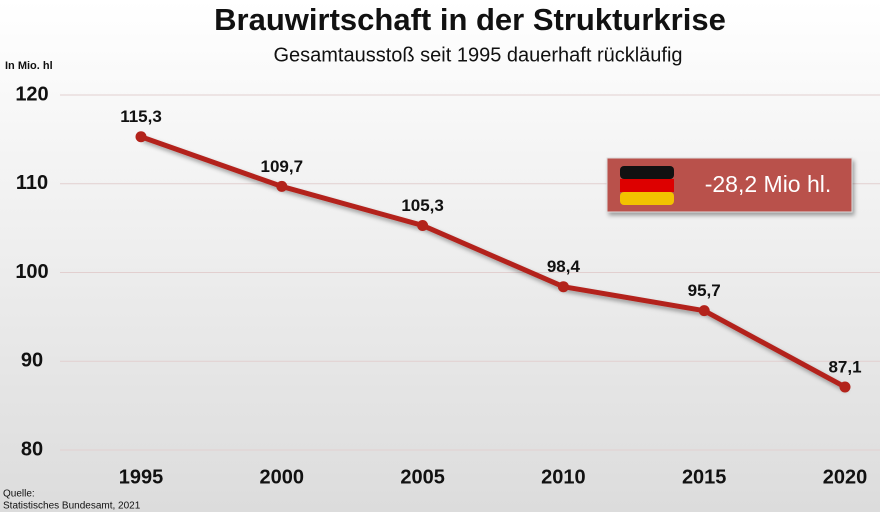 The width and height of the screenshot is (880, 512). Describe the element at coordinates (282, 477) in the screenshot. I see `x-tick-label: 2000` at that location.